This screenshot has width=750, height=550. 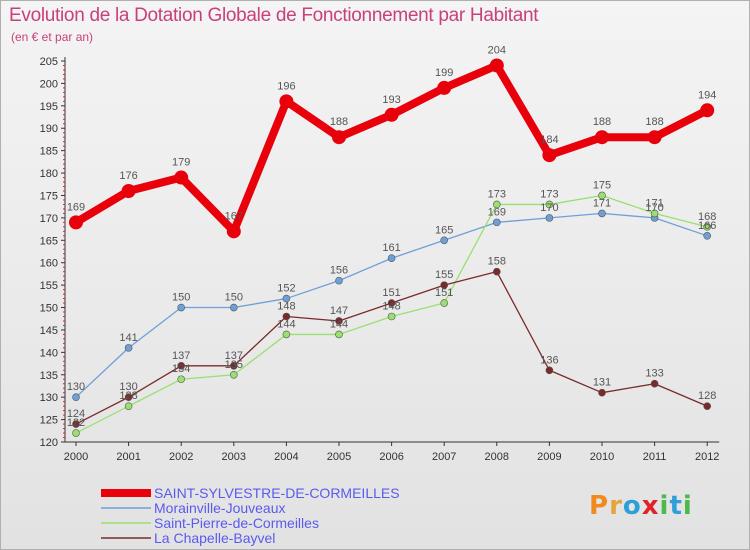 I want to click on data-label-la-chapelle-bayvel: 133, so click(x=654, y=374).